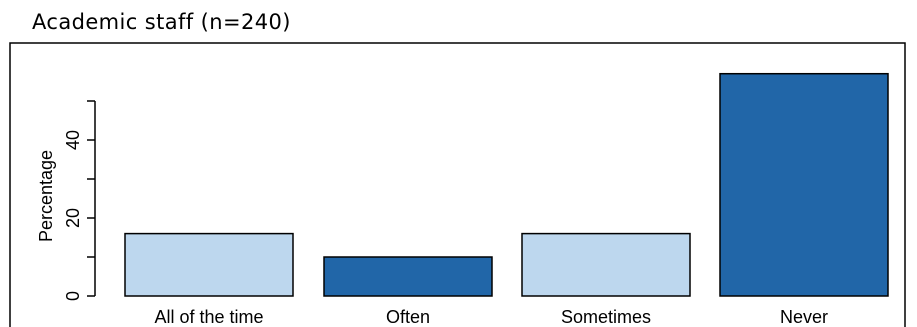 This screenshot has height=327, width=917. I want to click on bar-sometimes, so click(606, 264).